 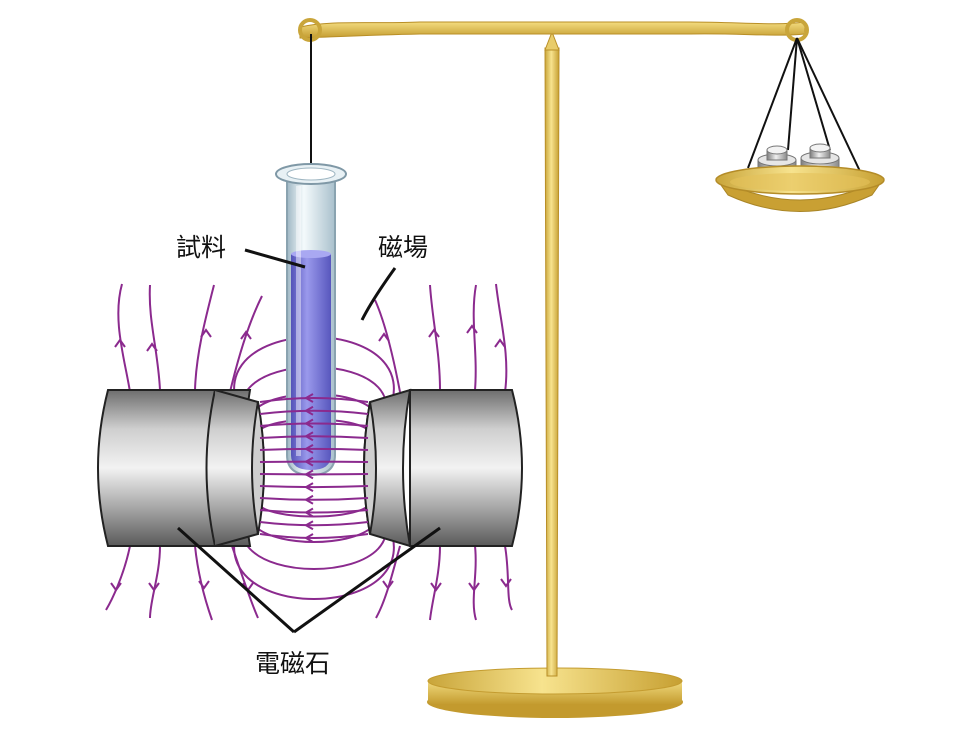 What do you see at coordinates (466, 468) in the screenshot?
I see `magnet-right-body` at bounding box center [466, 468].